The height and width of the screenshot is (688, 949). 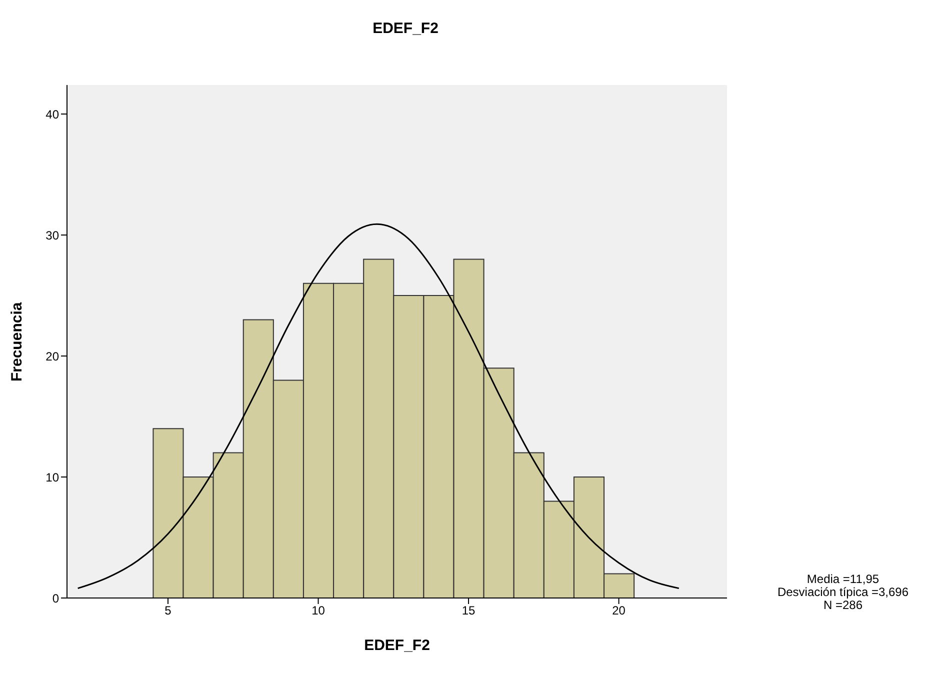 I want to click on x-tick-label: 5, so click(x=168, y=611).